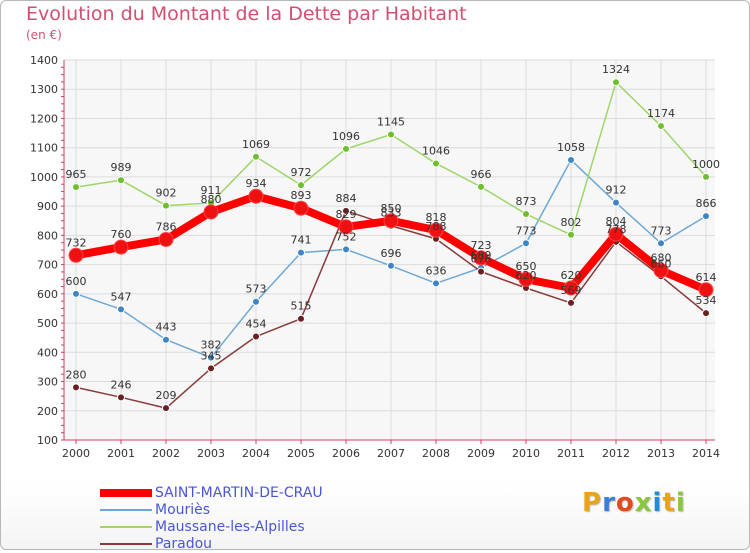  What do you see at coordinates (121, 296) in the screenshot?
I see `data-label-mouries: 547` at bounding box center [121, 296].